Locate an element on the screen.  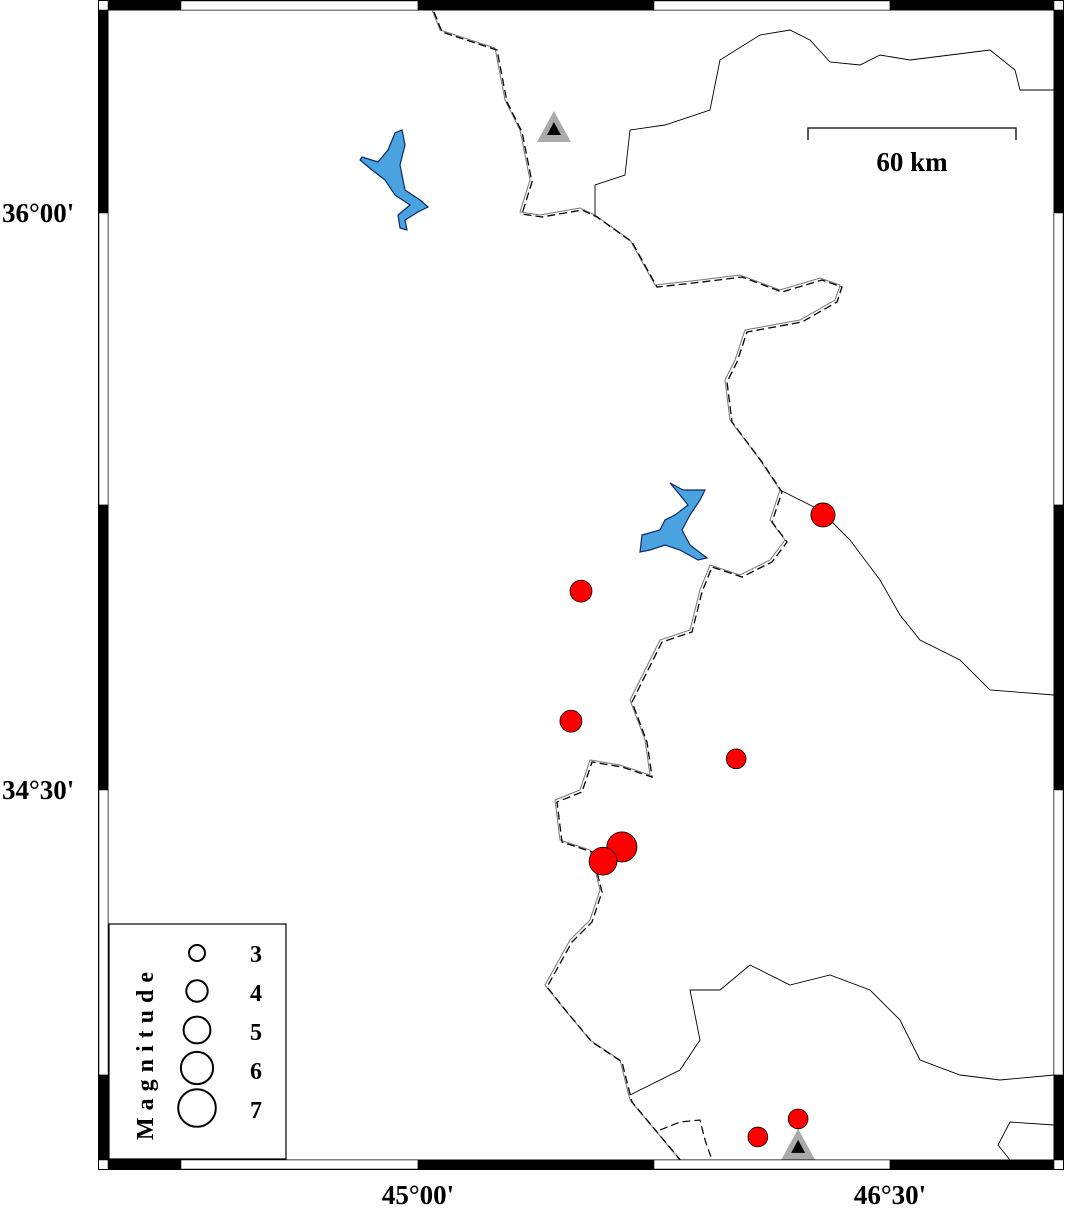
legend-title: Magnitude is located at coordinates (146, 1052).